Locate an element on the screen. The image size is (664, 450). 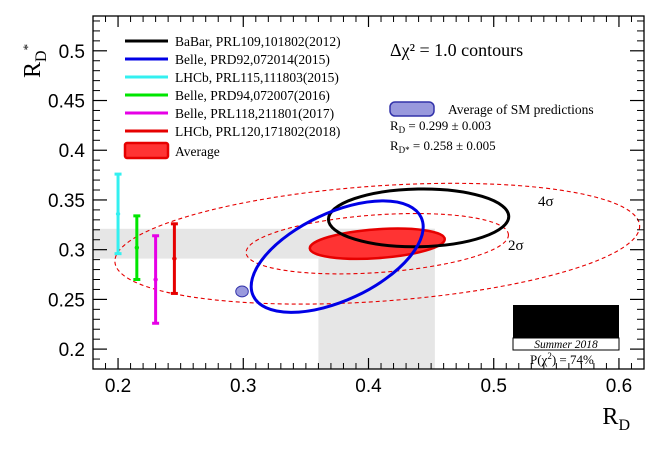
sm-layer is located at coordinates (242, 291).